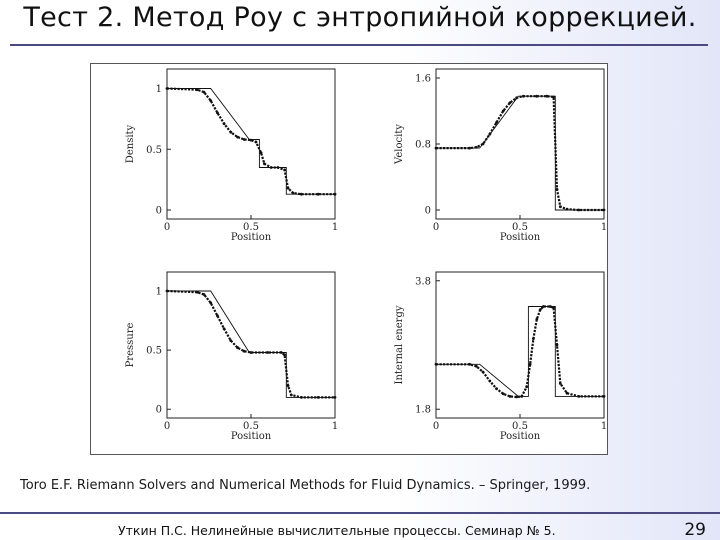 The height and width of the screenshot is (540, 720). Describe the element at coordinates (423, 281) in the screenshot. I see `y-tick-label: 3.8` at that location.